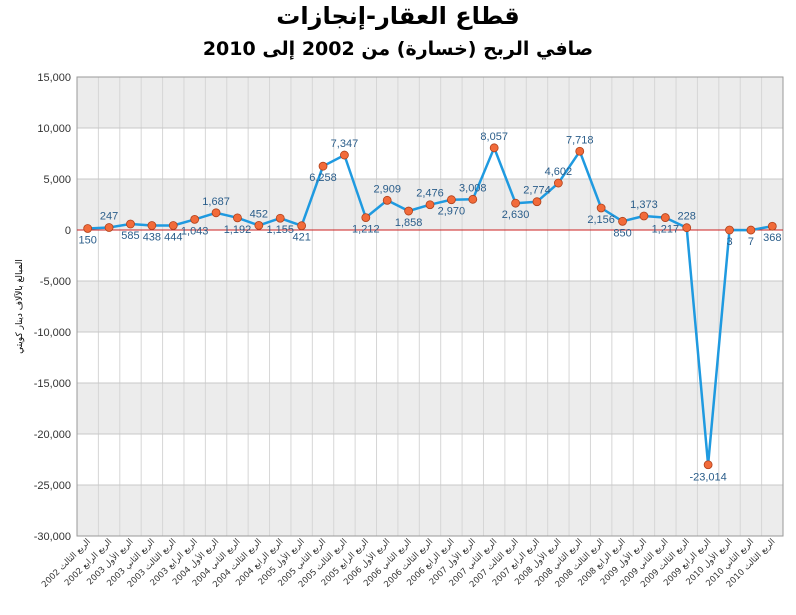 This screenshot has width=796, height=615. I want to click on data-label: 8,057, so click(494, 137).